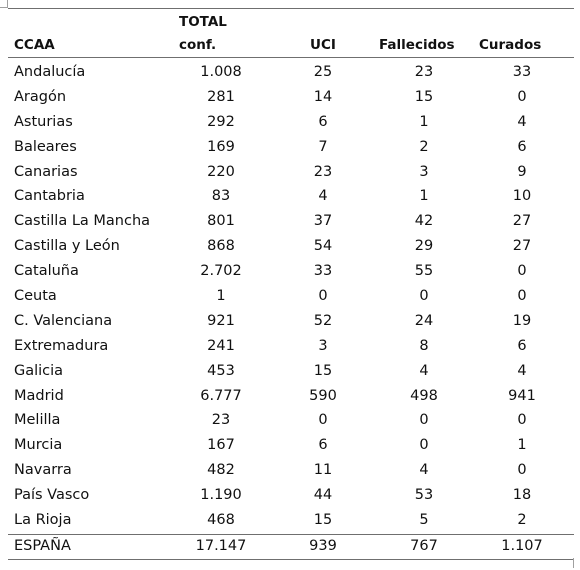  What do you see at coordinates (35, 296) in the screenshot?
I see `cell-ccaa: Ceuta` at bounding box center [35, 296].